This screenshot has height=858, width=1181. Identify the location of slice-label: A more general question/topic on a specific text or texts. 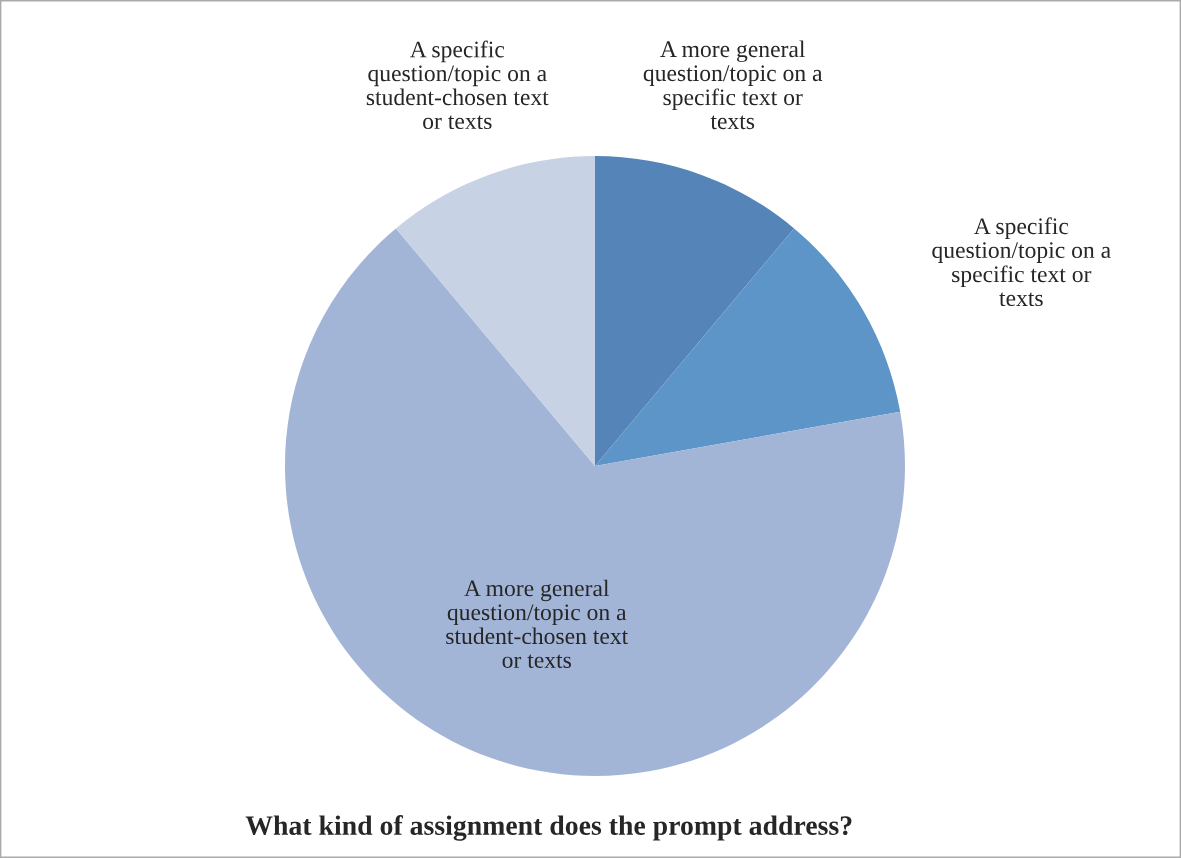
(733, 85).